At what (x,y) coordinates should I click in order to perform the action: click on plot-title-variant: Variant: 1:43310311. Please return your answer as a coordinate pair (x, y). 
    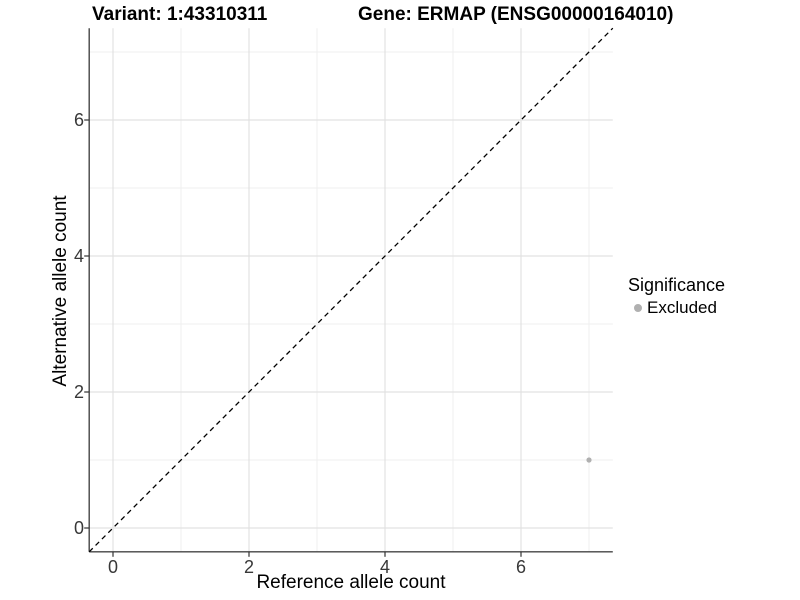
    Looking at the image, I should click on (180, 14).